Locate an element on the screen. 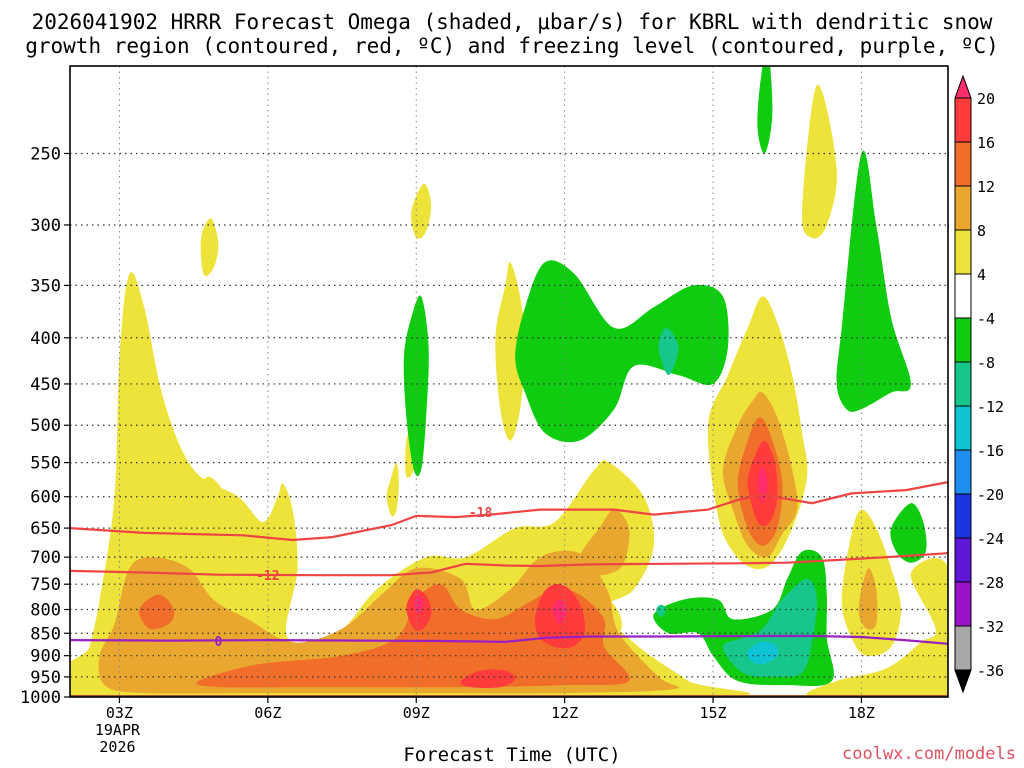  x-tick-label: 09Z is located at coordinates (416, 713).